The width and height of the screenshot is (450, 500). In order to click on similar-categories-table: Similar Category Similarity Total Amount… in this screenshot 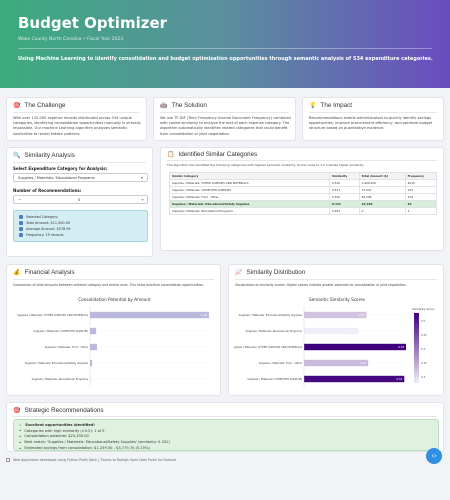, I will do `click(303, 193)`.